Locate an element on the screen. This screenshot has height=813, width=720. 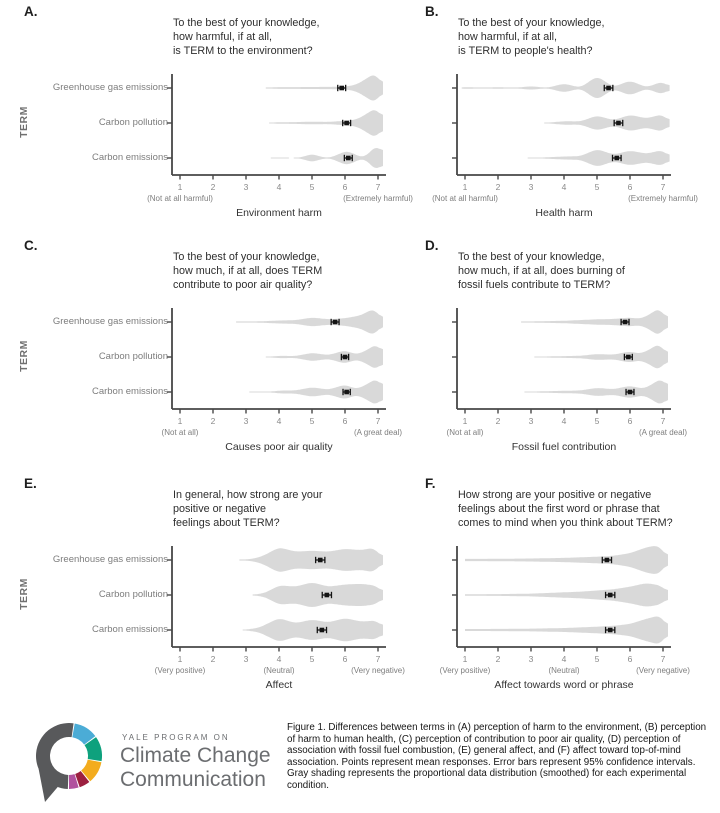
logo-tail is located at coordinates (48, 785).